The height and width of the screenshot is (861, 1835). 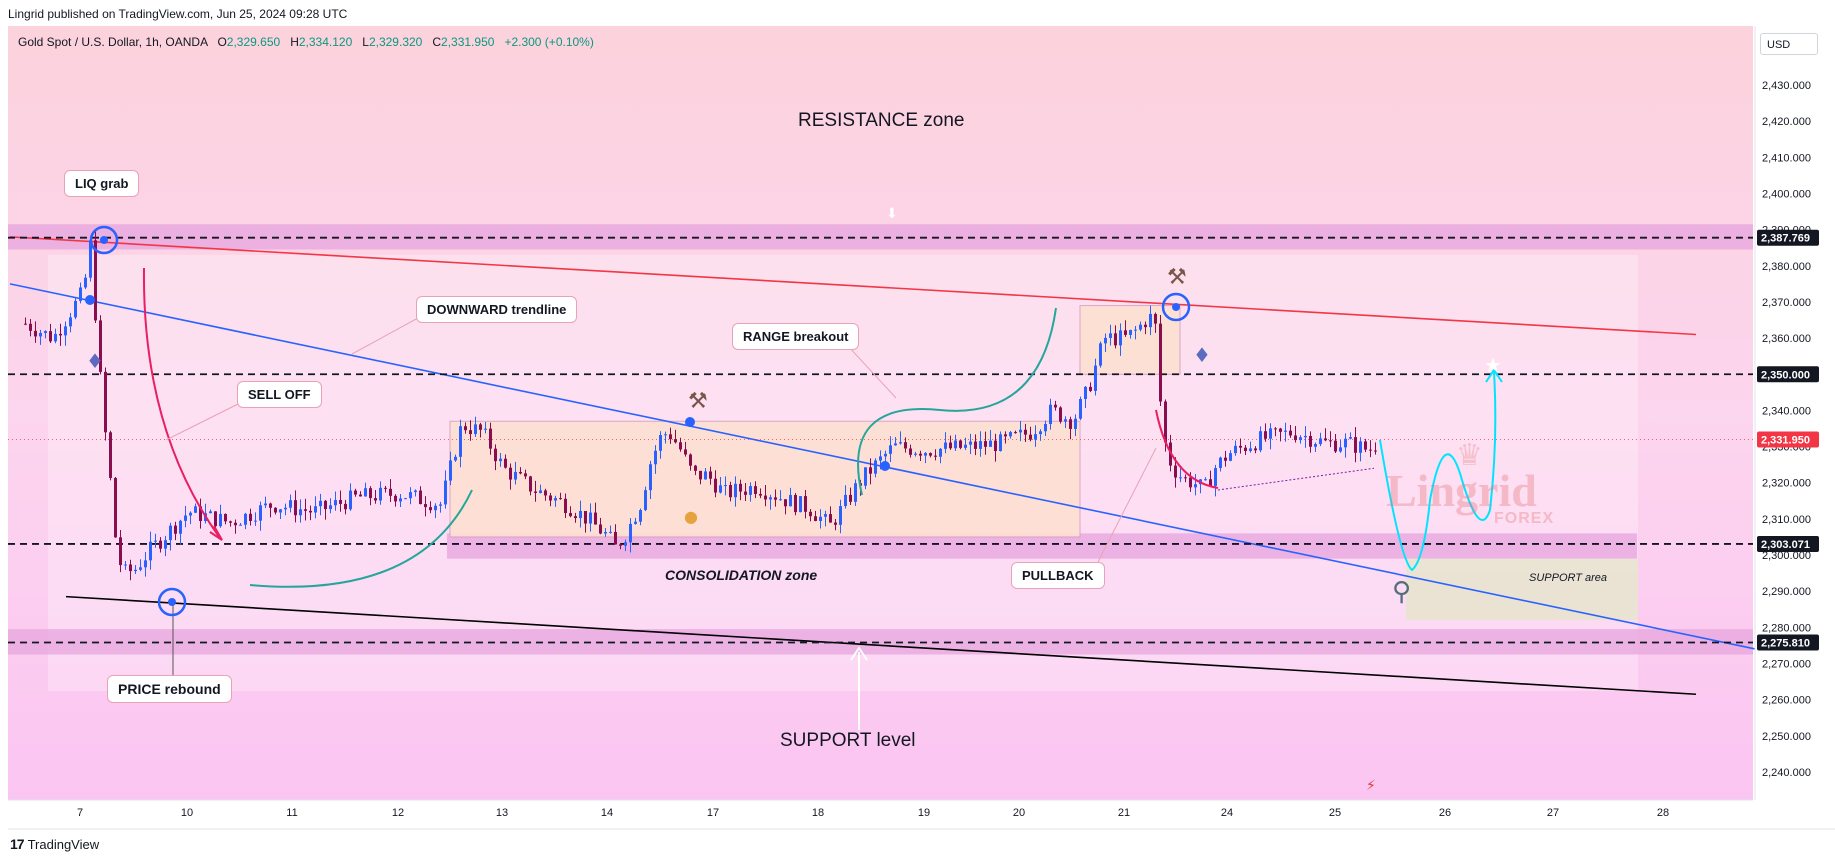 I want to click on price-badge-label: 2,275.810, so click(x=1785, y=644).